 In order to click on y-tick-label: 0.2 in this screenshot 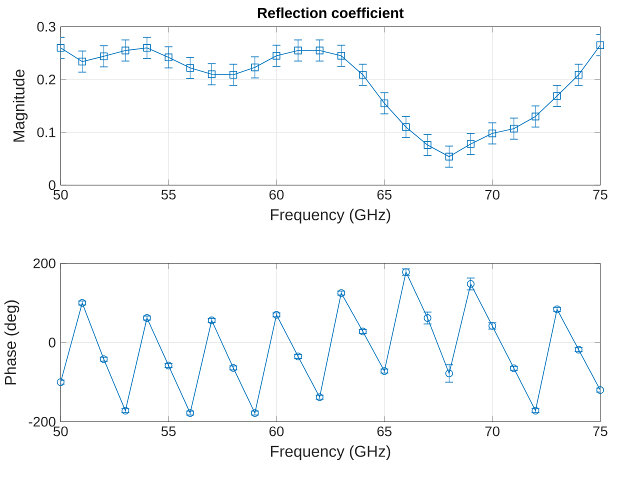, I will do `click(46, 79)`.